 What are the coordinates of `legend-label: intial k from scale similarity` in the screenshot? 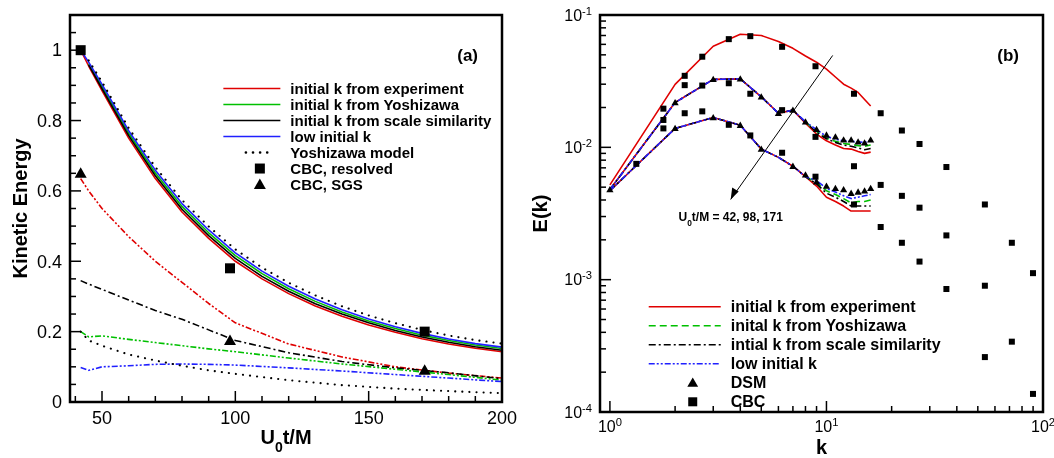 It's located at (835, 345).